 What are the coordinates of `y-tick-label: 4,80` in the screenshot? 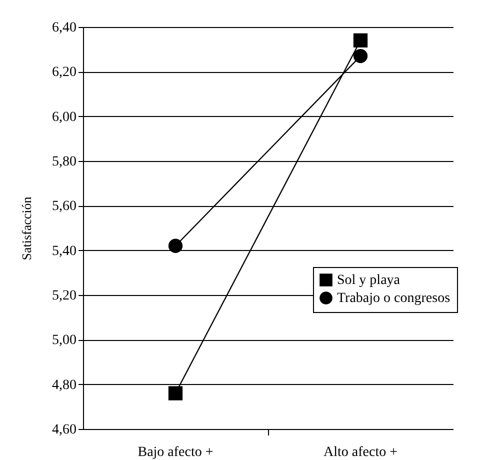 It's located at (64, 385).